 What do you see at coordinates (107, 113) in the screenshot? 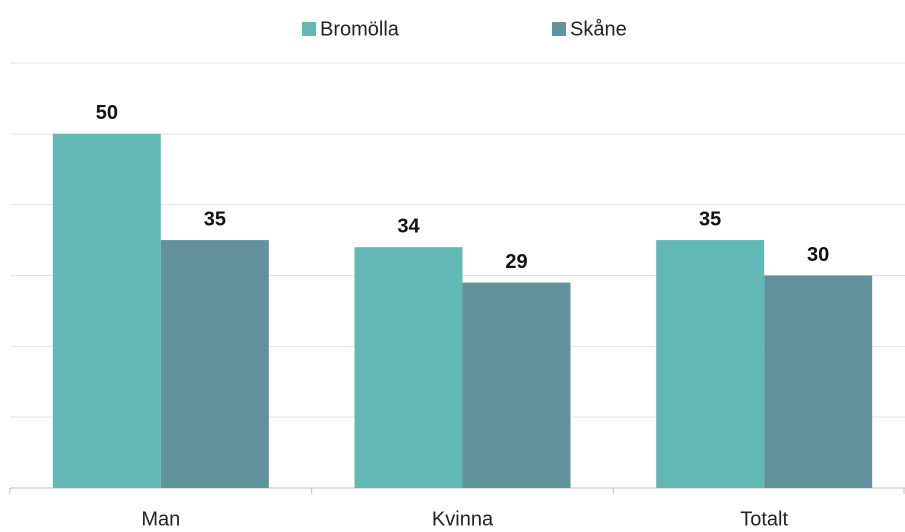
I see `data-label: 50` at bounding box center [107, 113].